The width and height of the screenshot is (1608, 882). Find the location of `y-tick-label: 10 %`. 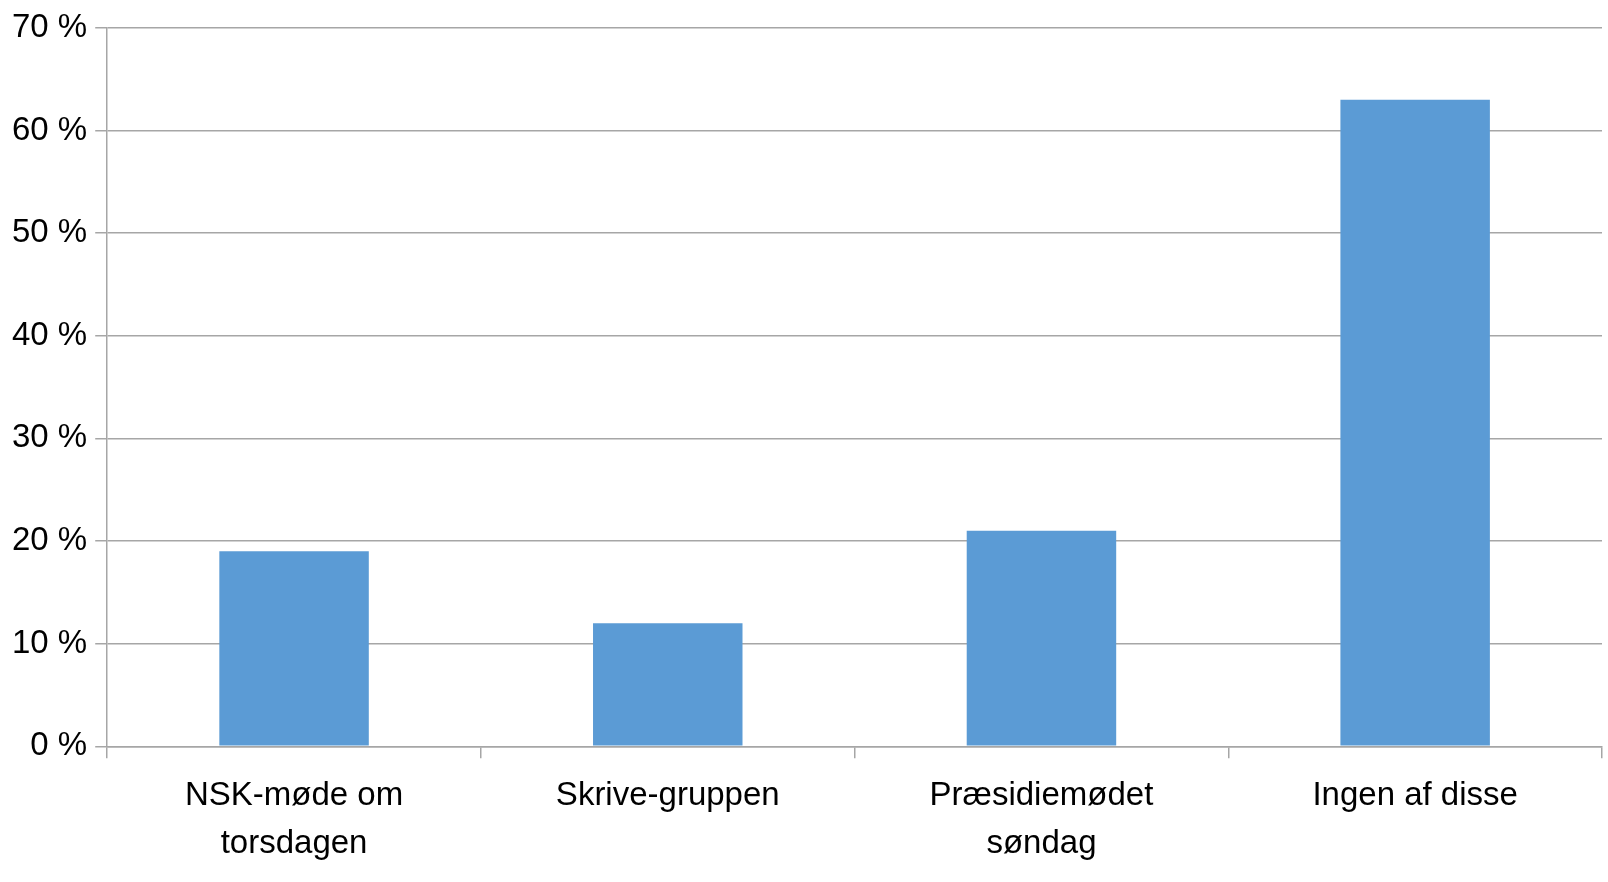

y-tick-label: 10 % is located at coordinates (50, 641).